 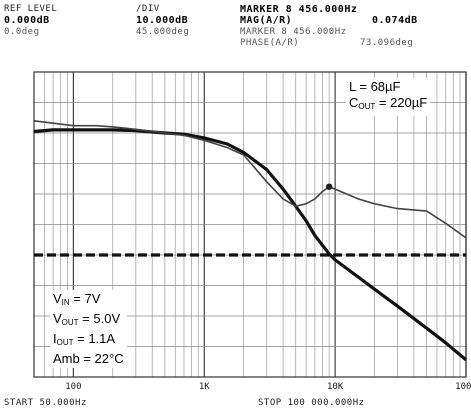 What do you see at coordinates (57, 318) in the screenshot?
I see `vout-prefix: V` at bounding box center [57, 318].